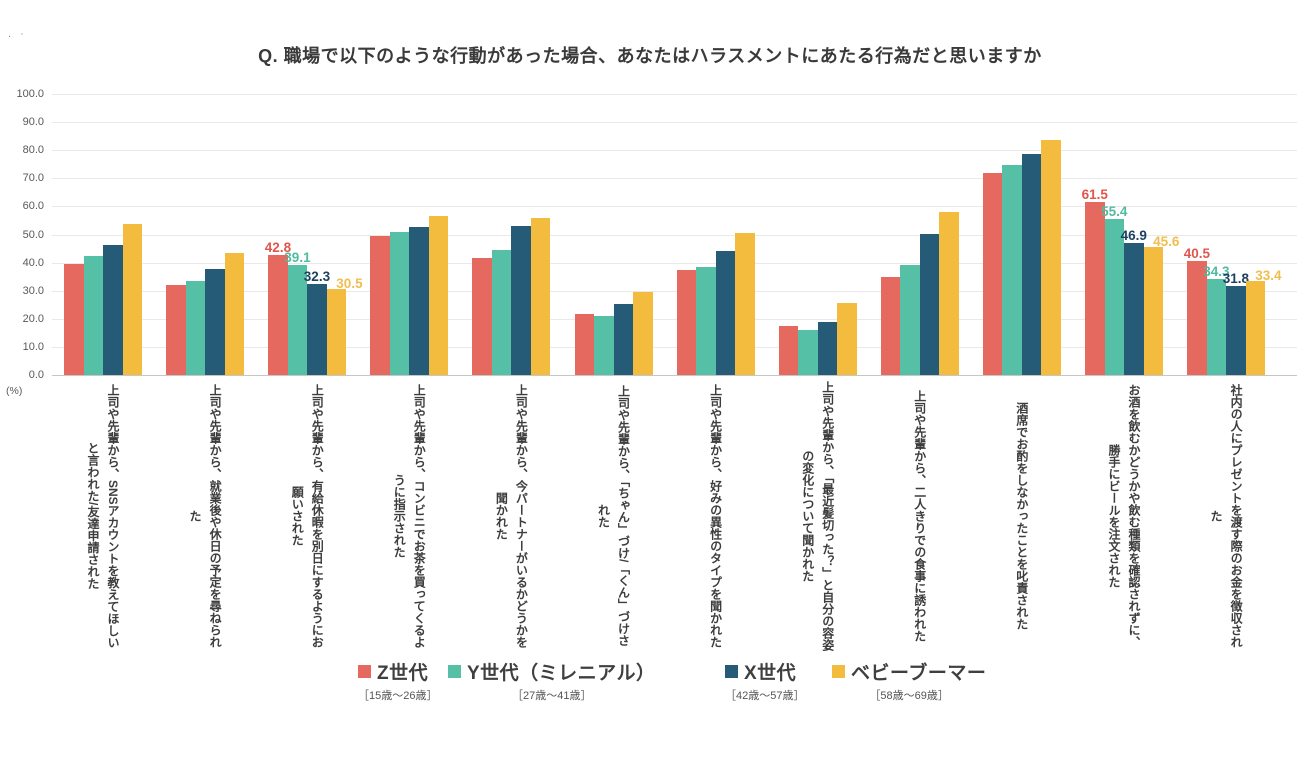 This screenshot has width=1300, height=760. I want to click on legend-item: Z世代 ［15歳～26歳］, so click(397, 680).